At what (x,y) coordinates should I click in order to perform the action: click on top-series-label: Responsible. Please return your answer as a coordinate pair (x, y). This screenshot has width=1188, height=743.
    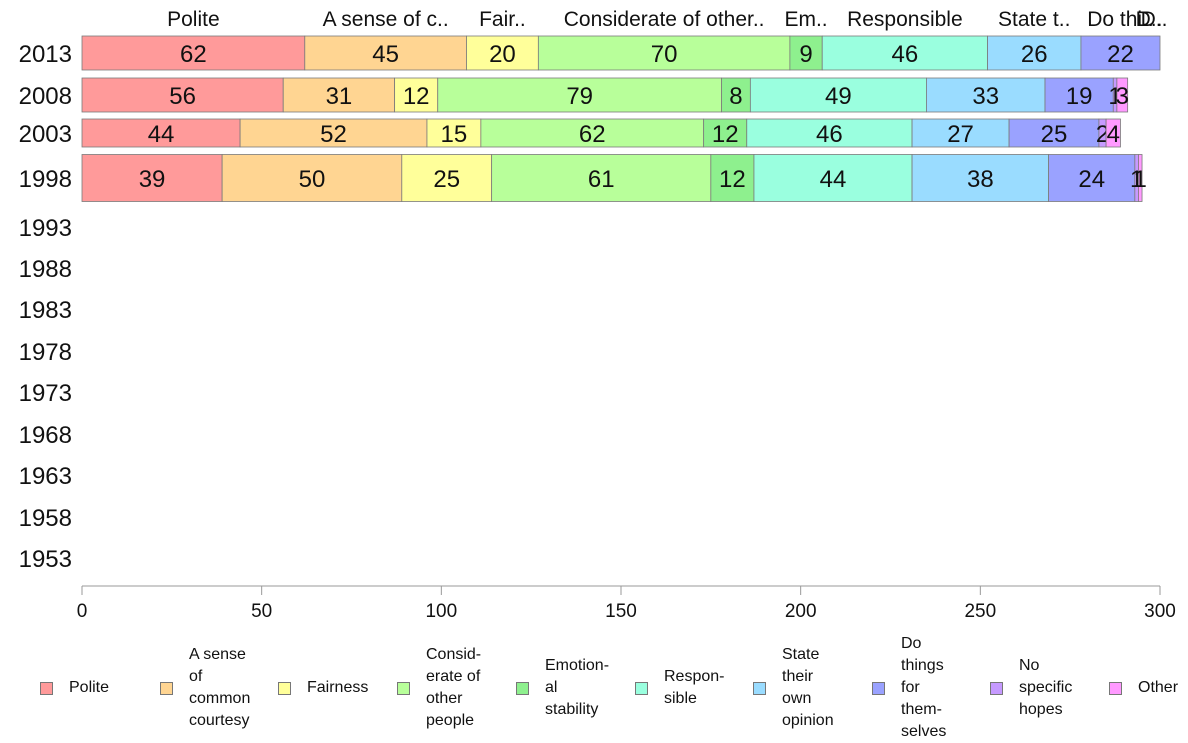
    Looking at the image, I should click on (905, 19).